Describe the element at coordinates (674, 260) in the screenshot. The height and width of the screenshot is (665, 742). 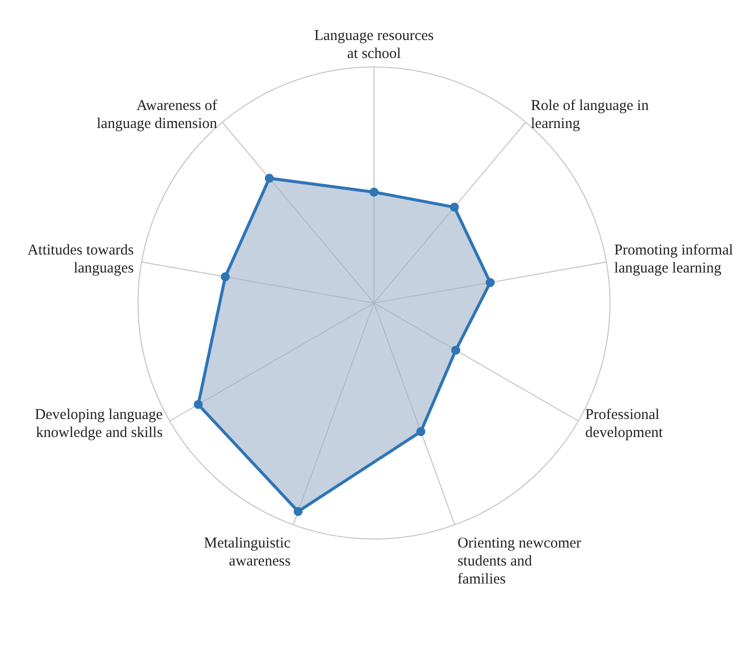
I see `spoke-label: Promoting informal language learning` at that location.